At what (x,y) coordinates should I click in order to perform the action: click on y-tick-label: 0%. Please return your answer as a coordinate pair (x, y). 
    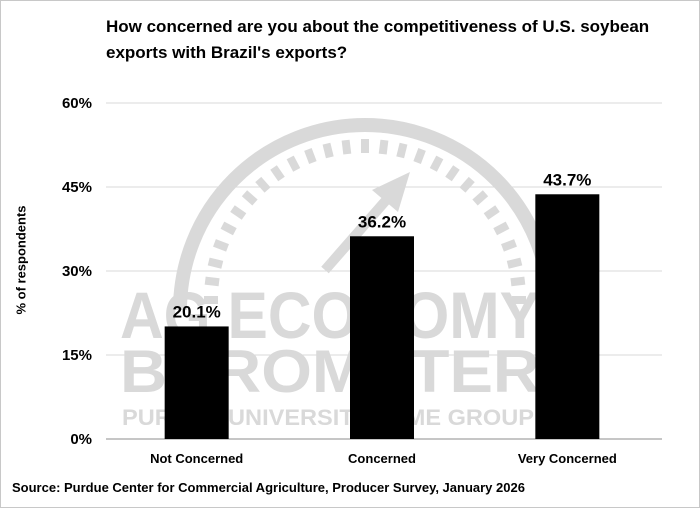
    Looking at the image, I should click on (81, 439).